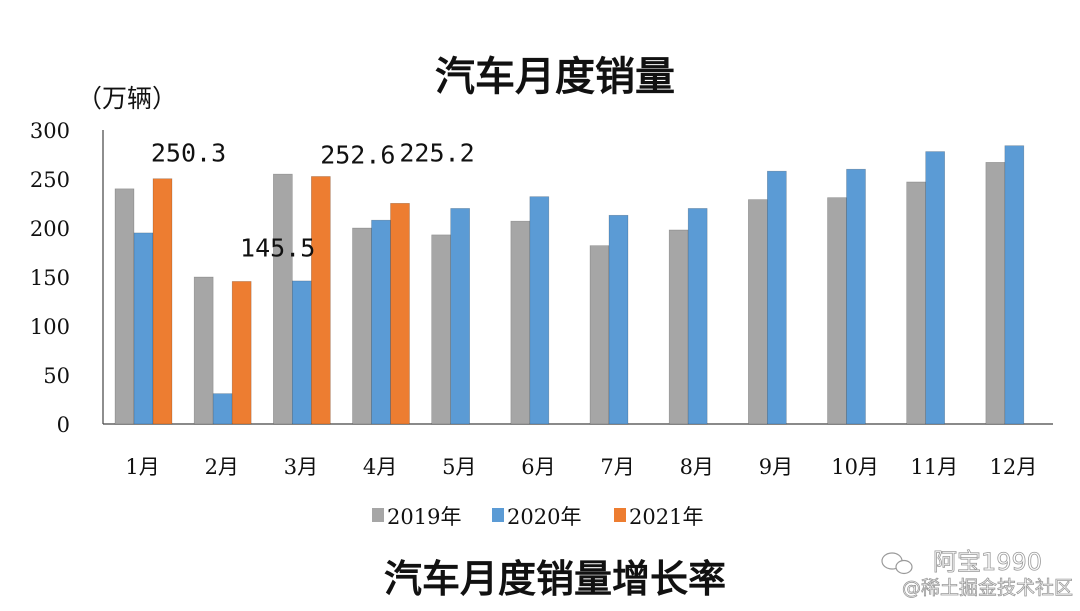 This screenshot has width=1080, height=611. What do you see at coordinates (188, 153) in the screenshot?
I see `data-label: 250.3` at bounding box center [188, 153].